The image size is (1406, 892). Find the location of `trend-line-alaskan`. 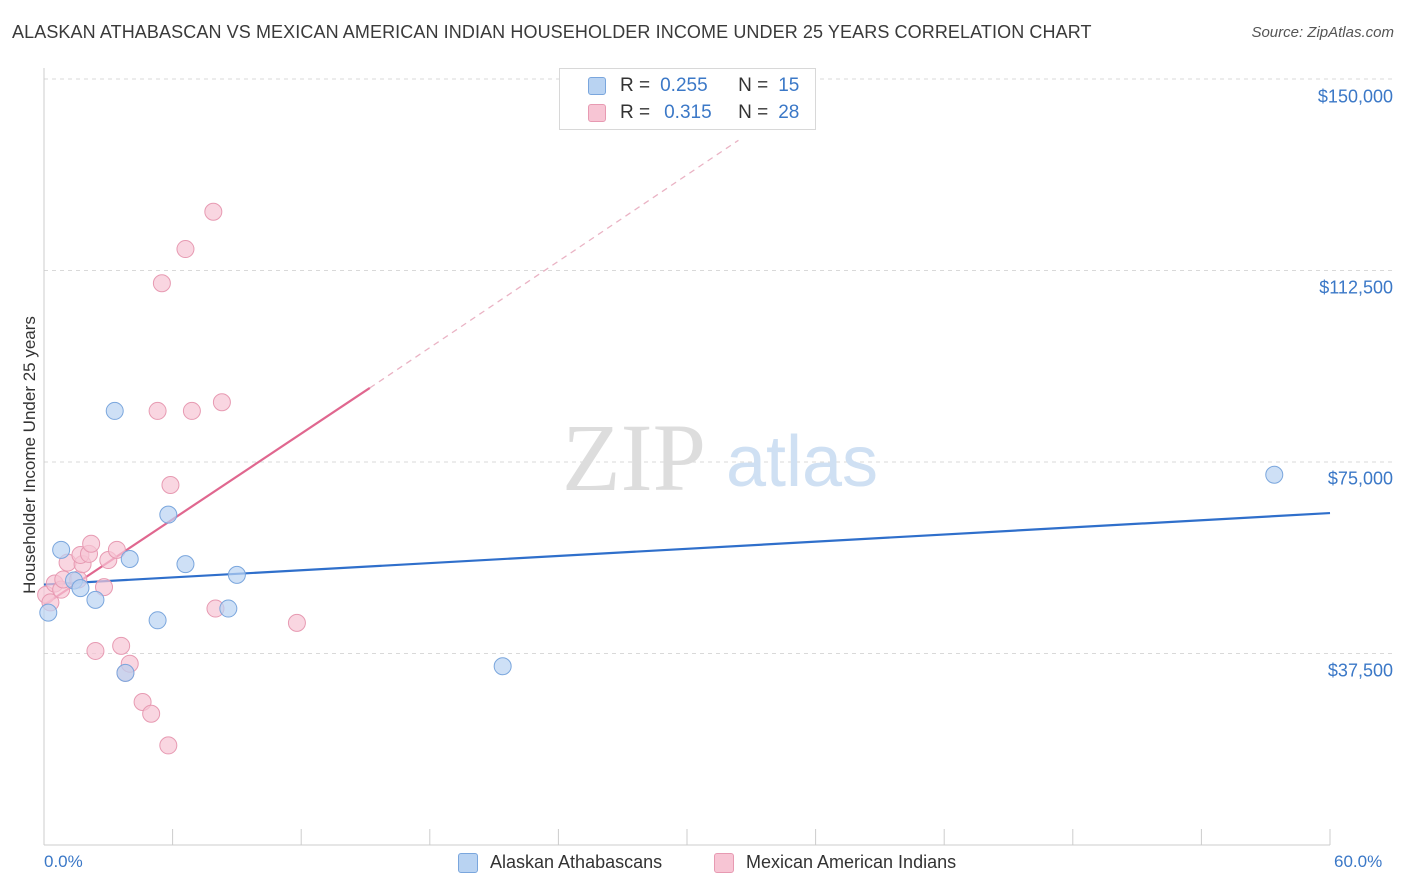

trend-line-alaskan is located at coordinates (687, 548).